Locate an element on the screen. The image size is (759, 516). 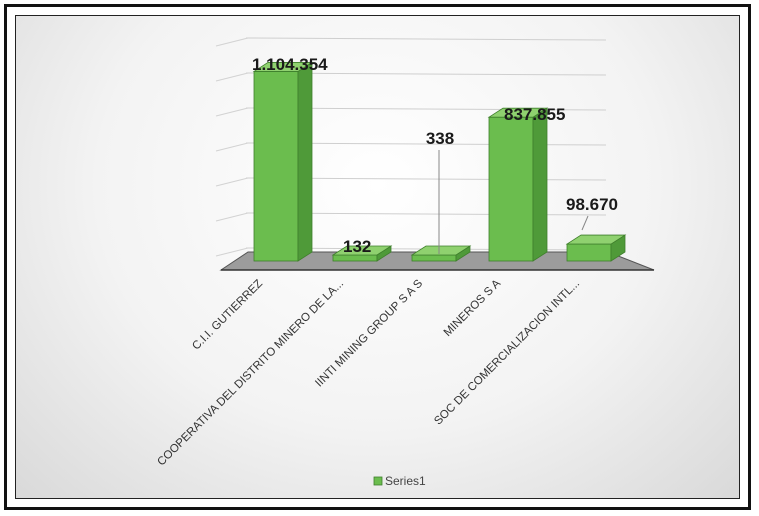
data-label: 837.855 is located at coordinates (534, 114).